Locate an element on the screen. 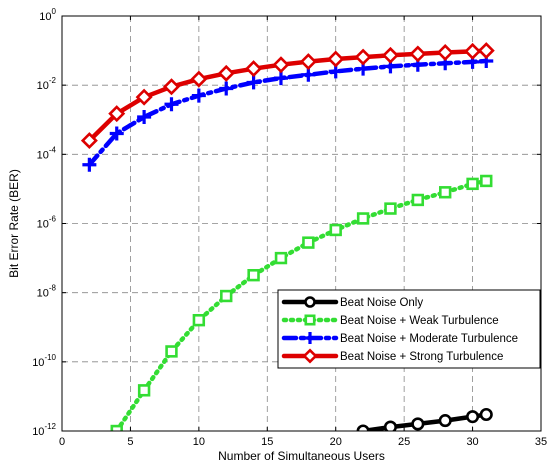 The height and width of the screenshot is (466, 550). x-tick-label: 20 is located at coordinates (336, 442).